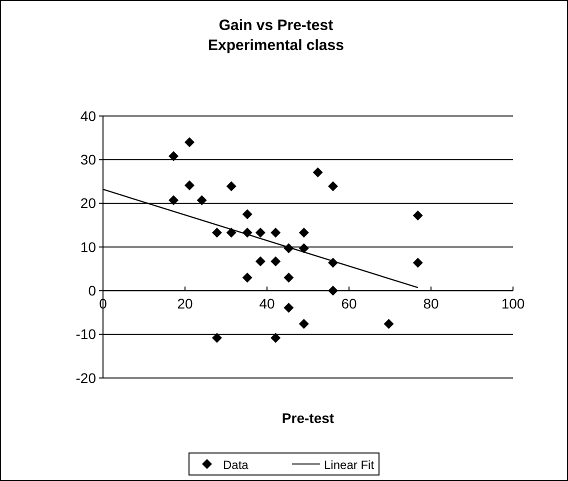 This screenshot has width=568, height=481. What do you see at coordinates (92, 290) in the screenshot?
I see `y-tick-label: 0` at bounding box center [92, 290].